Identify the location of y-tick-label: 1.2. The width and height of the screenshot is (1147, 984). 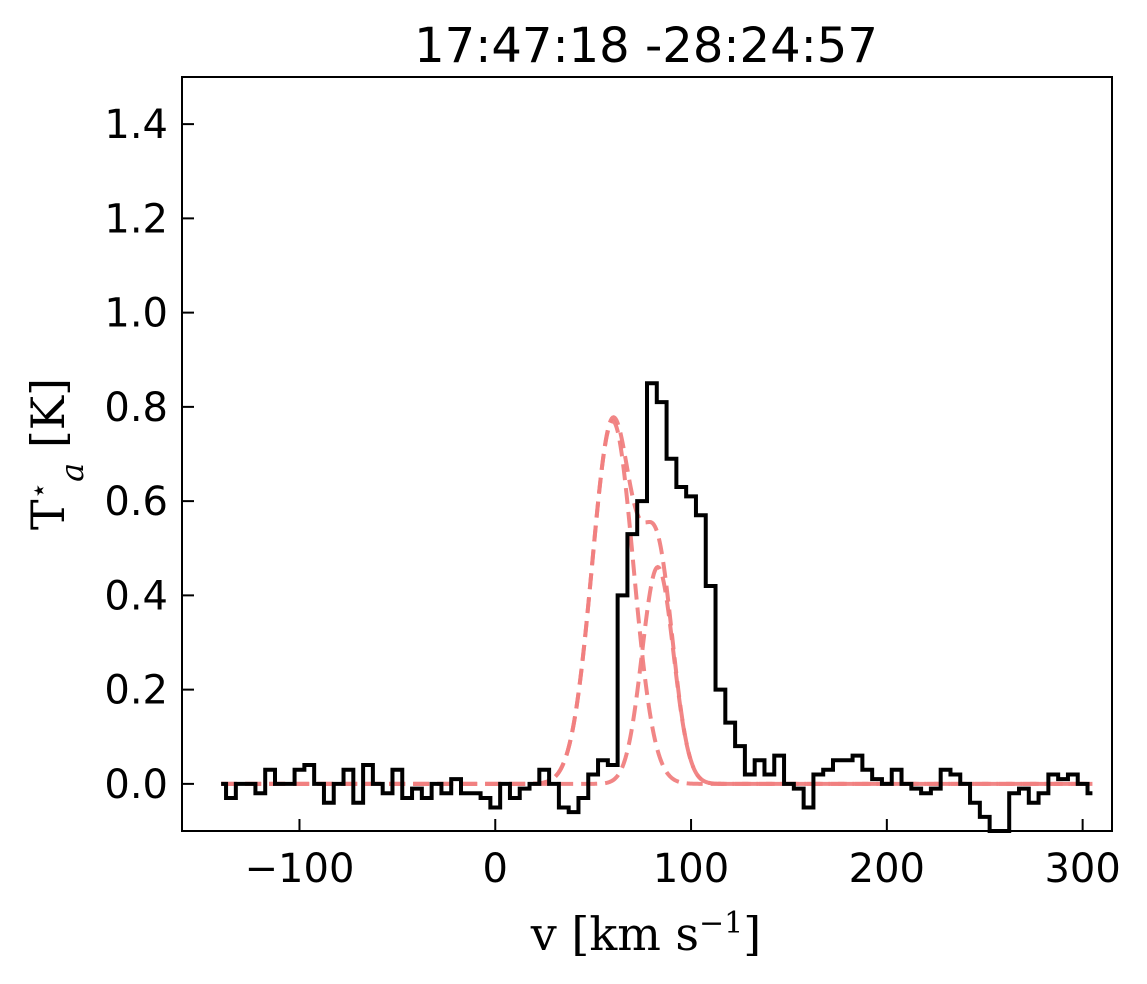
(136, 219).